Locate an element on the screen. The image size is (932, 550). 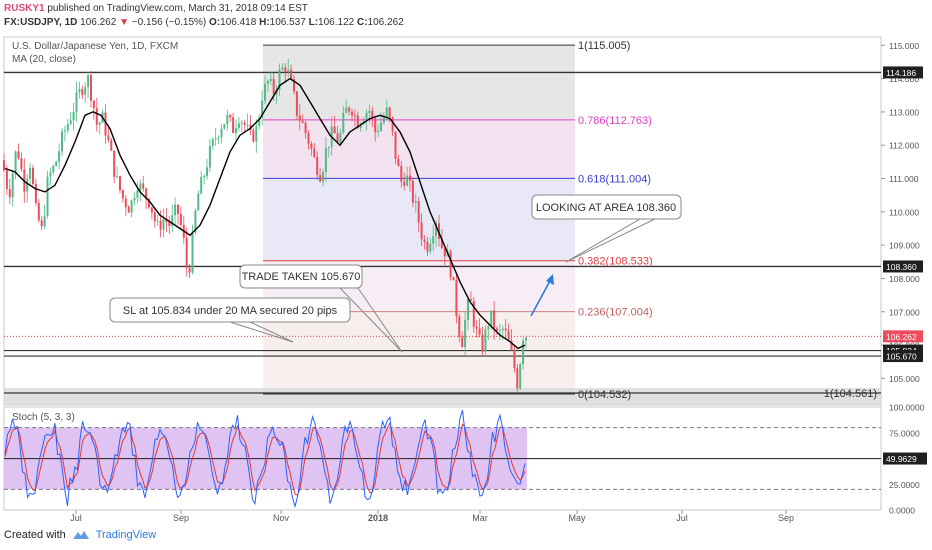
stoch-tick-label: 75.0000 is located at coordinates (904, 433).